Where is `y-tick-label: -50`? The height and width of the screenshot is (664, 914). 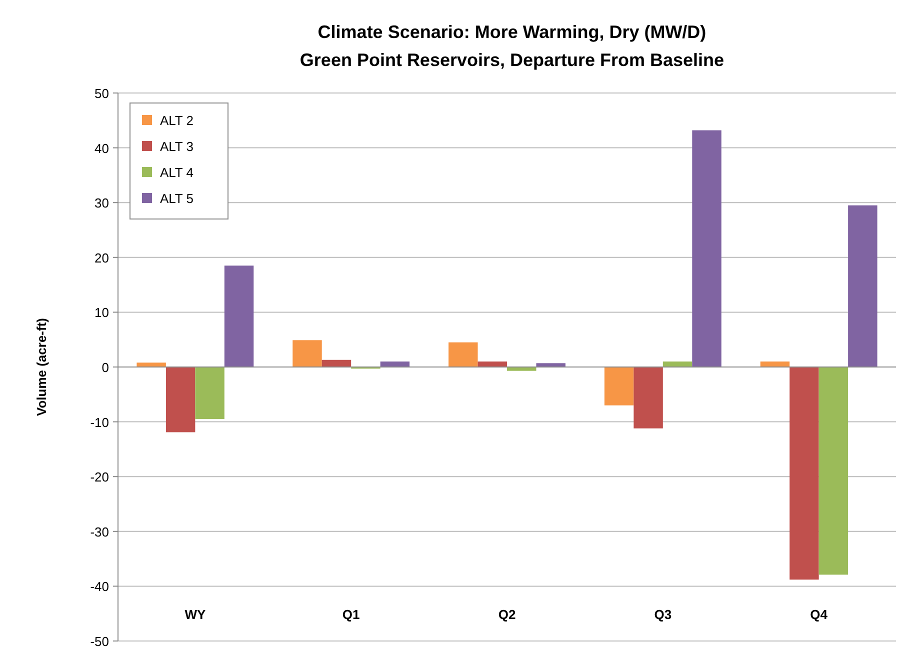 y-tick-label: -50 is located at coordinates (99, 641).